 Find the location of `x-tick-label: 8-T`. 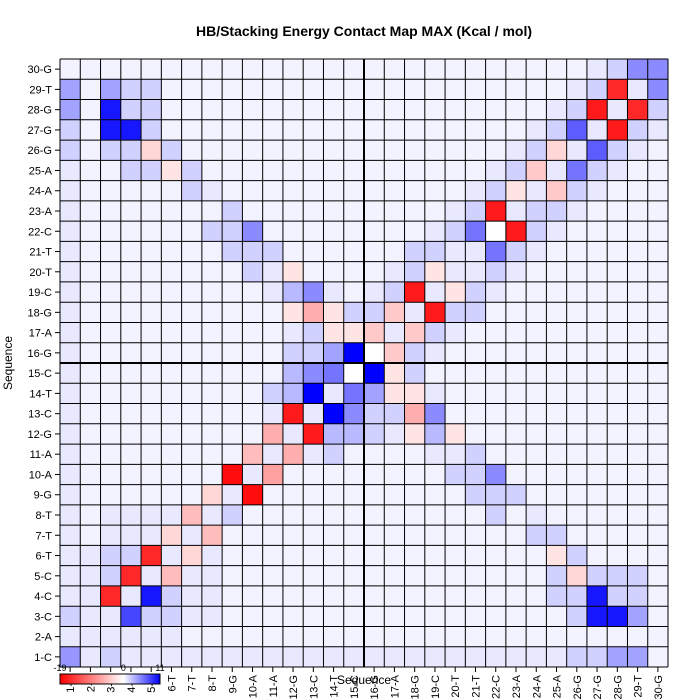

x-tick-label: 8-T is located at coordinates (213, 683).